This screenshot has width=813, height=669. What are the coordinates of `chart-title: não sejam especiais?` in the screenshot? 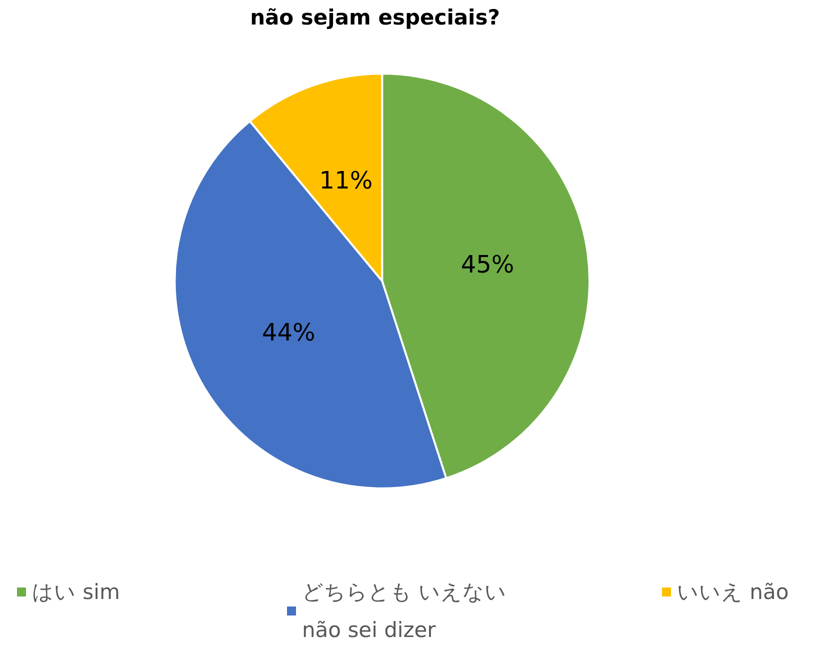 It's located at (375, 18).